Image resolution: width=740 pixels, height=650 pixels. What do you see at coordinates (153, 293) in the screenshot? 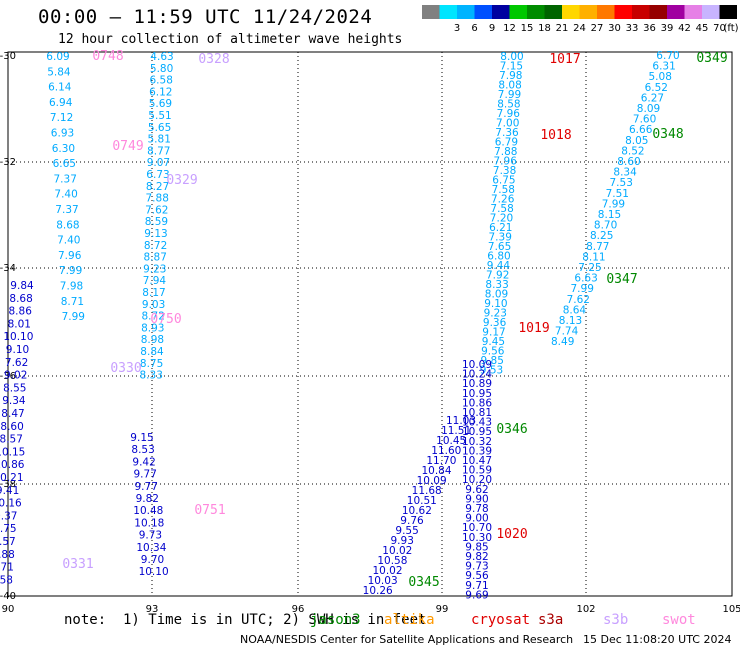
I see `wave-height-label: 8.17` at bounding box center [153, 293].